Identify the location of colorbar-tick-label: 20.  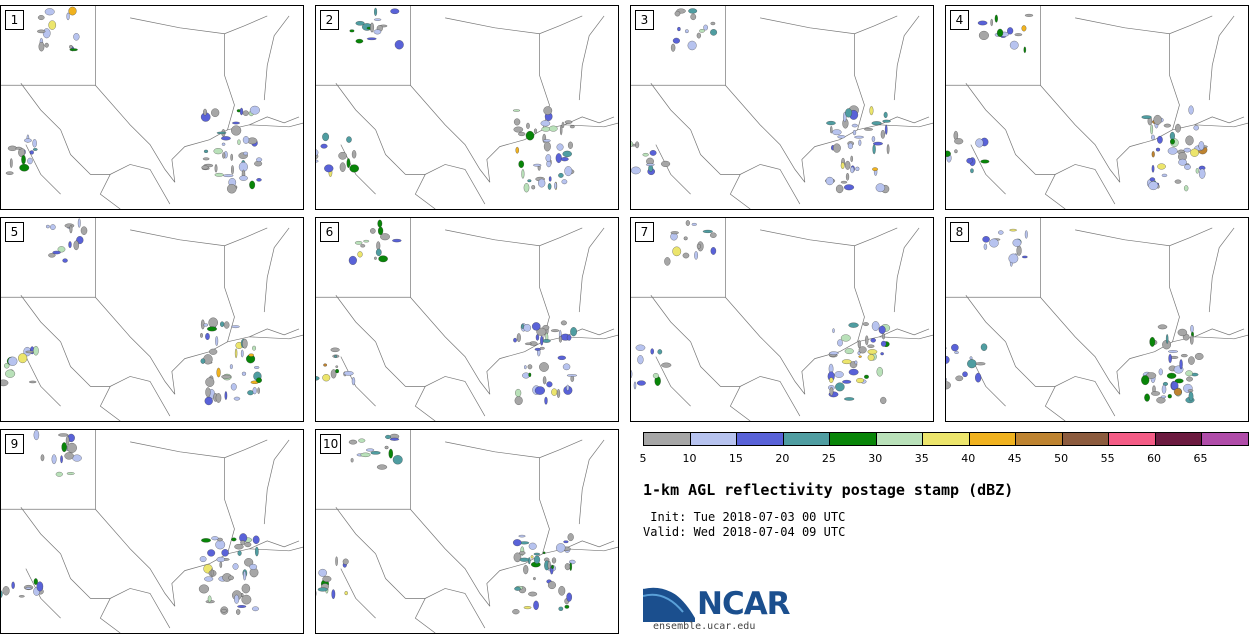
(782, 458).